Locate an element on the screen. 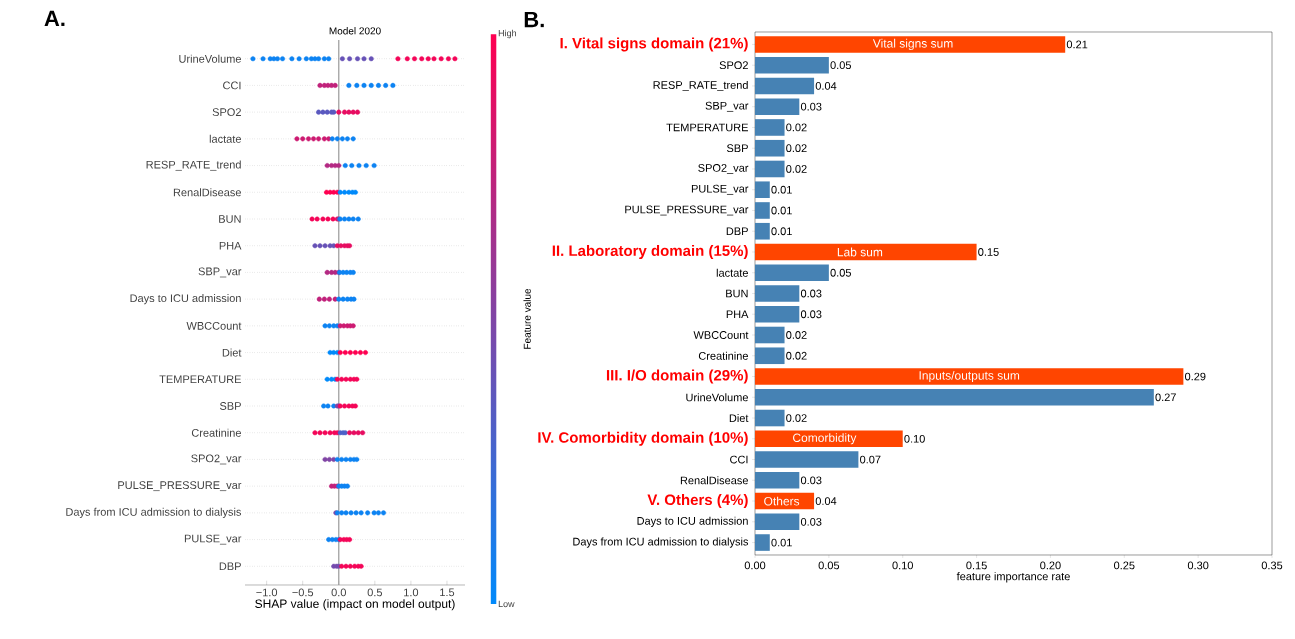 The image size is (1295, 639). annotation: Inputs/outputs sum is located at coordinates (969, 376).